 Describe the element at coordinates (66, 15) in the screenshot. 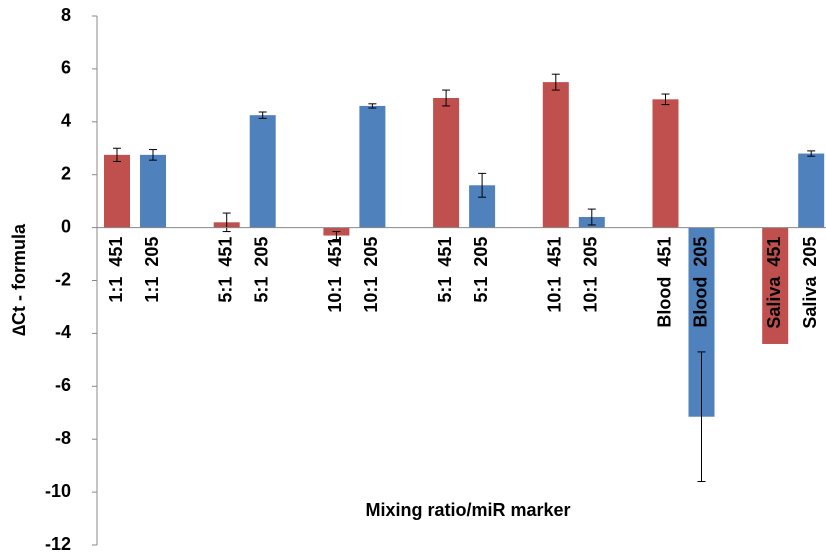

I see `y-tick-label: 8` at that location.